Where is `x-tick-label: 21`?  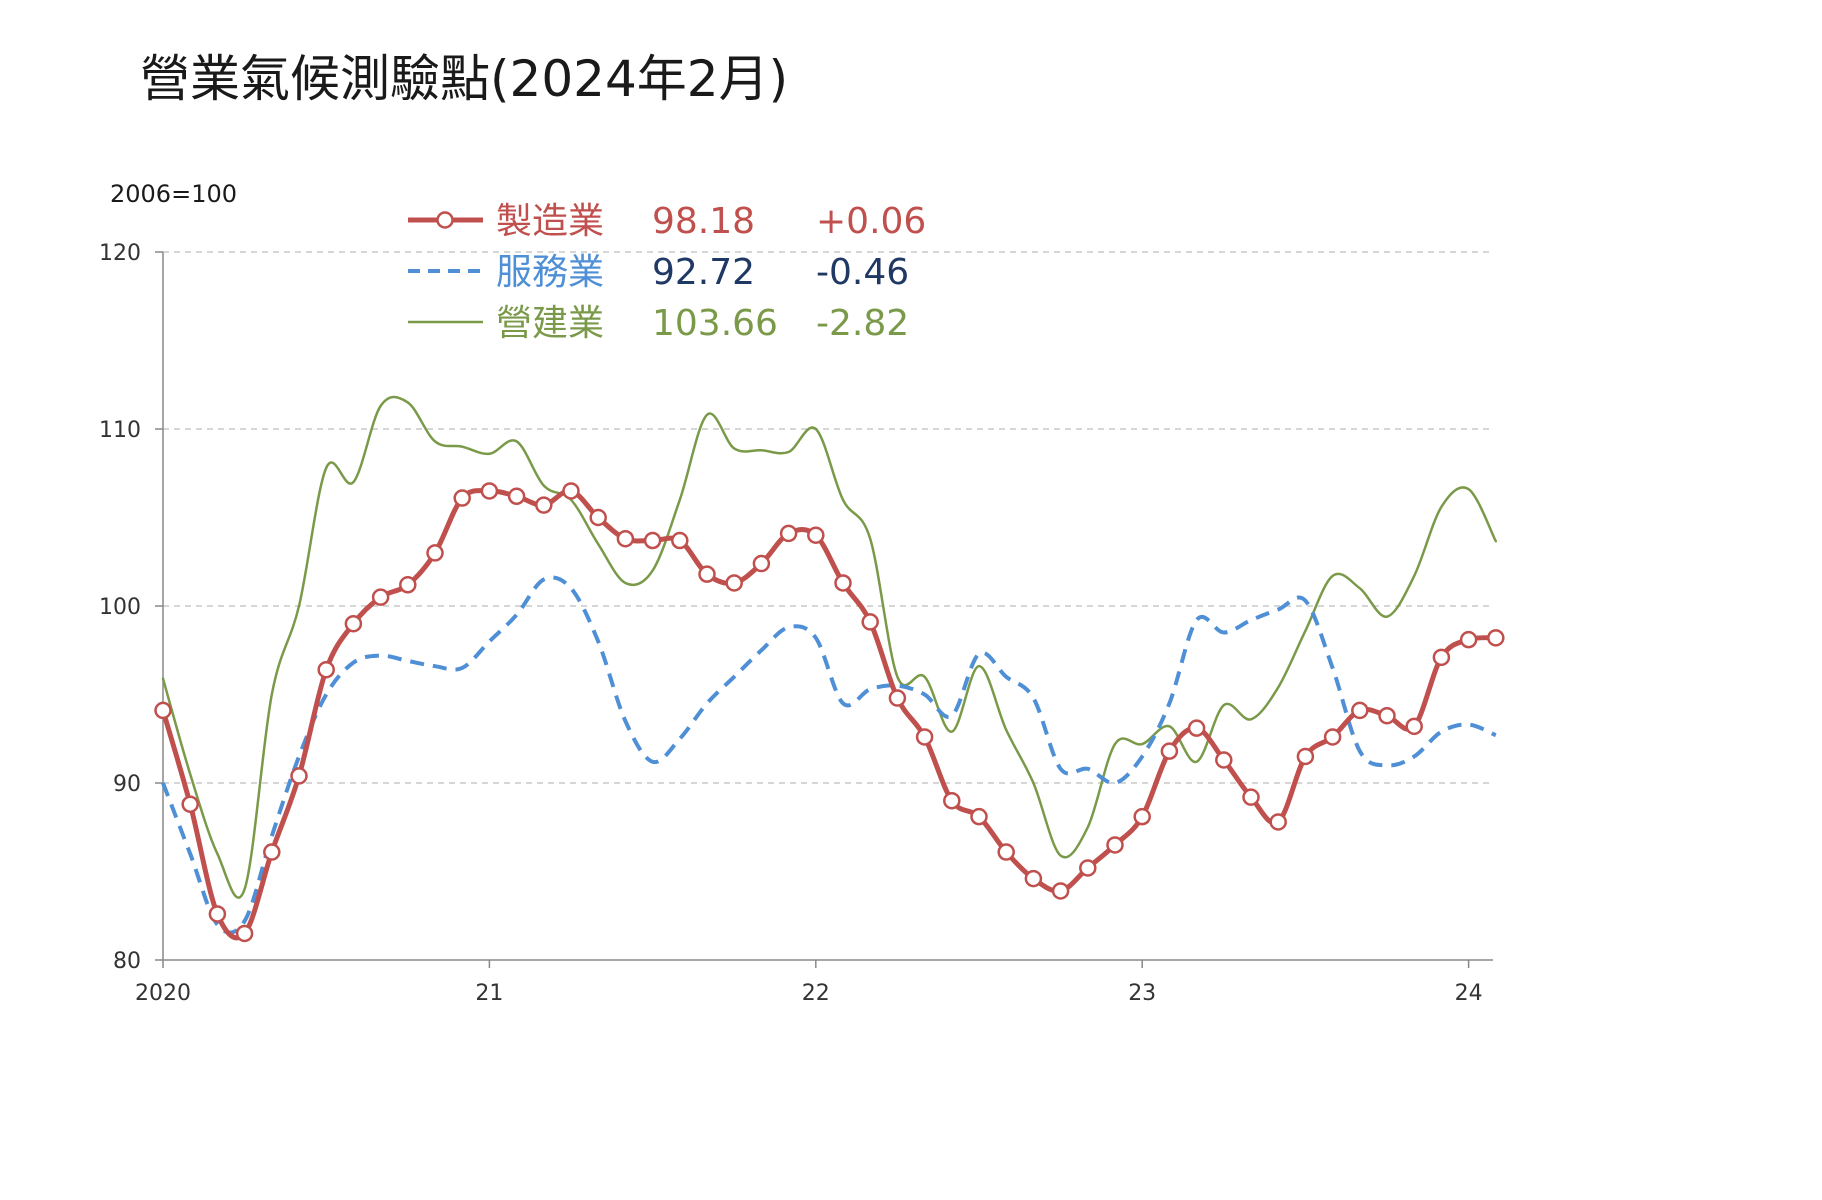 x-tick-label: 21 is located at coordinates (489, 993).